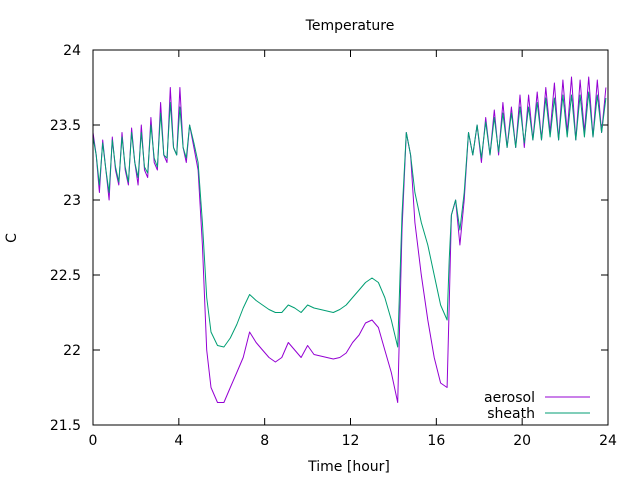 This screenshot has width=640, height=480. I want to click on legend-label-sheath: sheath, so click(511, 414).